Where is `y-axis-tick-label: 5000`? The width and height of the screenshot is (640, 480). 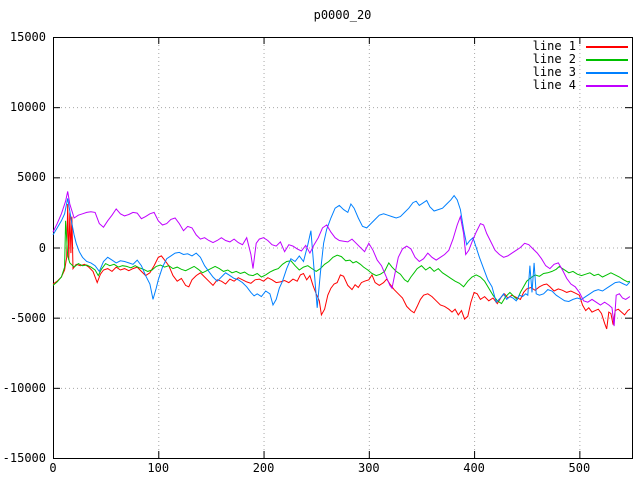
y-axis-tick-label: 5000 is located at coordinates (31, 177).